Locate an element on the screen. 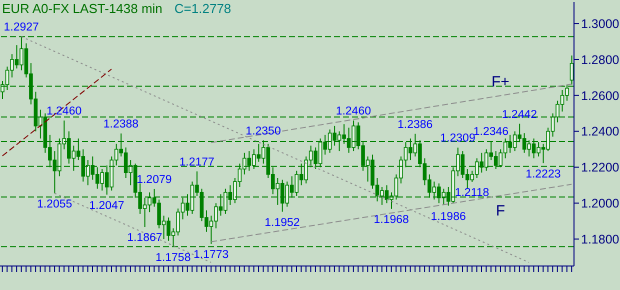  annotation: 1.1952 is located at coordinates (282, 222).